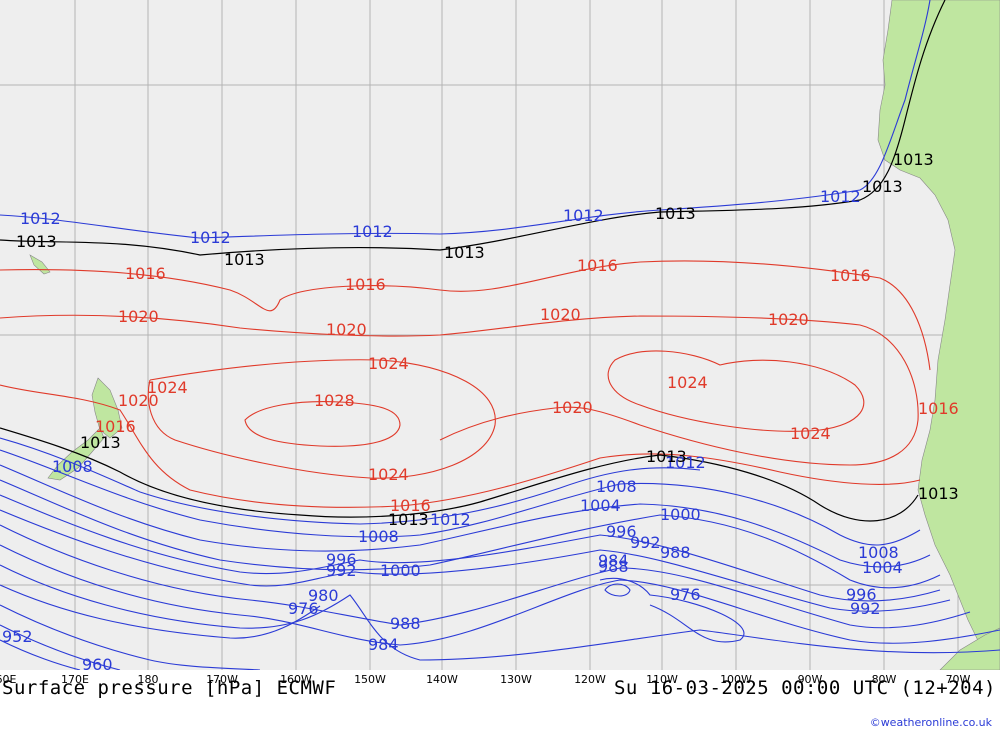 The image size is (1000, 733). What do you see at coordinates (97, 662) in the screenshot?
I see `label-960: 960` at bounding box center [97, 662].